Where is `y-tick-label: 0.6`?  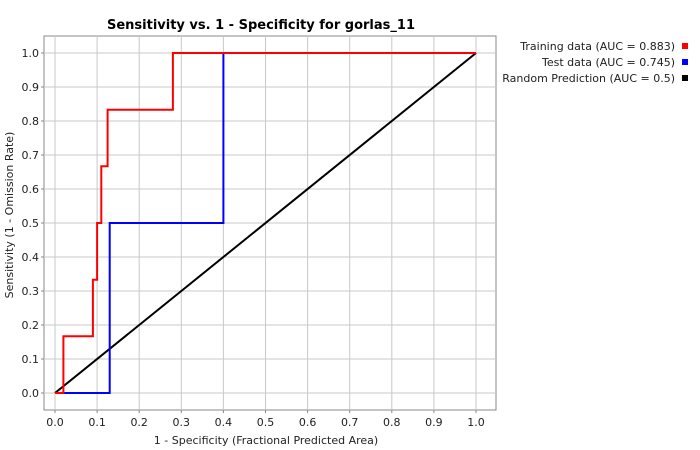
y-tick-label: 0.6 is located at coordinates (31, 189).